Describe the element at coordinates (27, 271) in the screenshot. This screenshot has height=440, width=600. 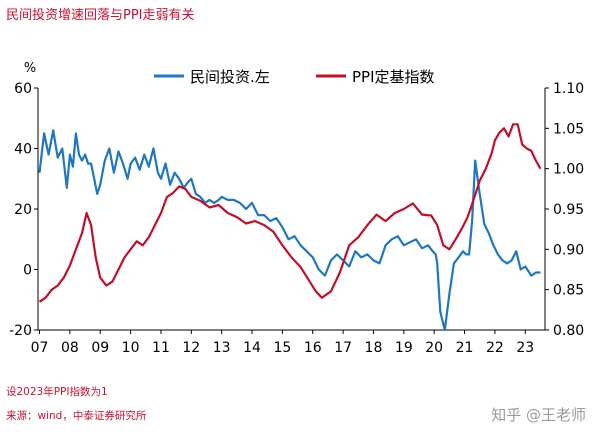
I see `left-tick-label: 0` at that location.